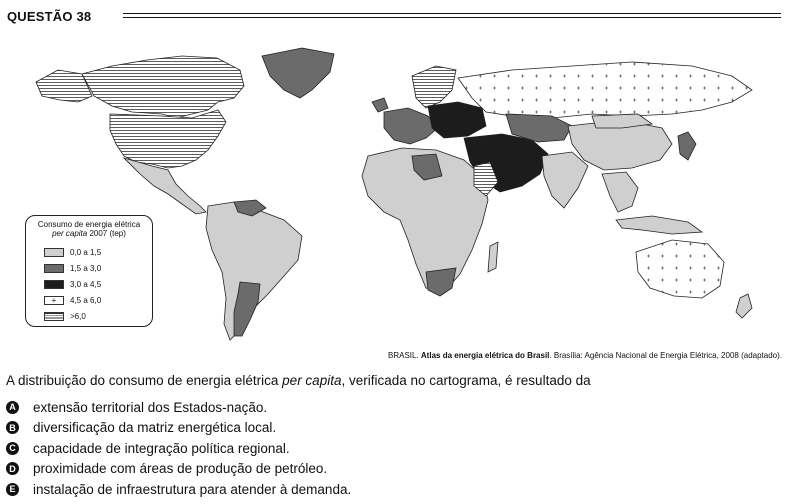 The image size is (788, 504). What do you see at coordinates (98, 252) in the screenshot?
I see `legend-item: 0,0 a 1,5` at bounding box center [98, 252].